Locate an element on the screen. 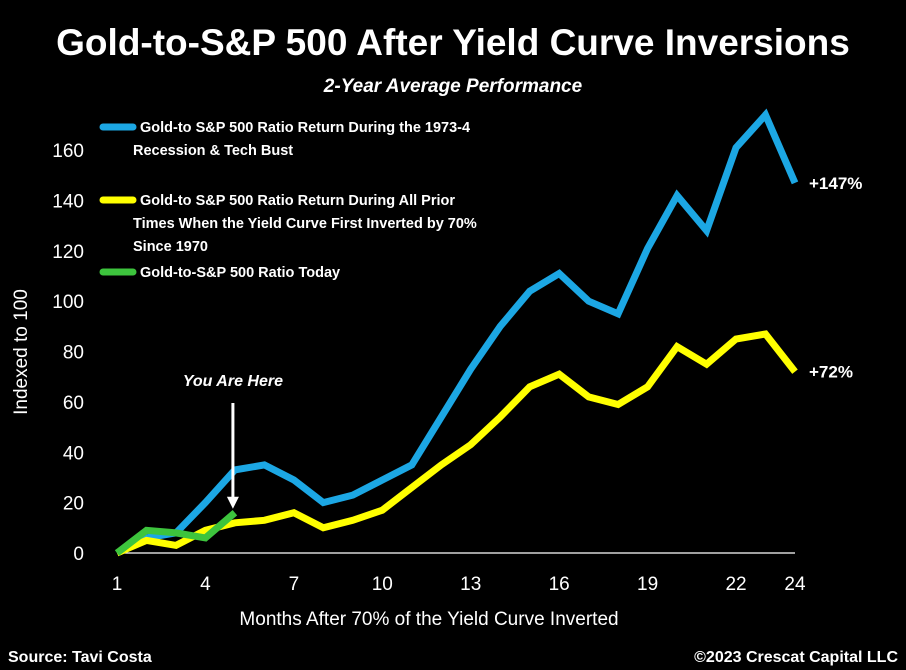 This screenshot has width=906, height=670. x-tick-label: 16 is located at coordinates (559, 584).